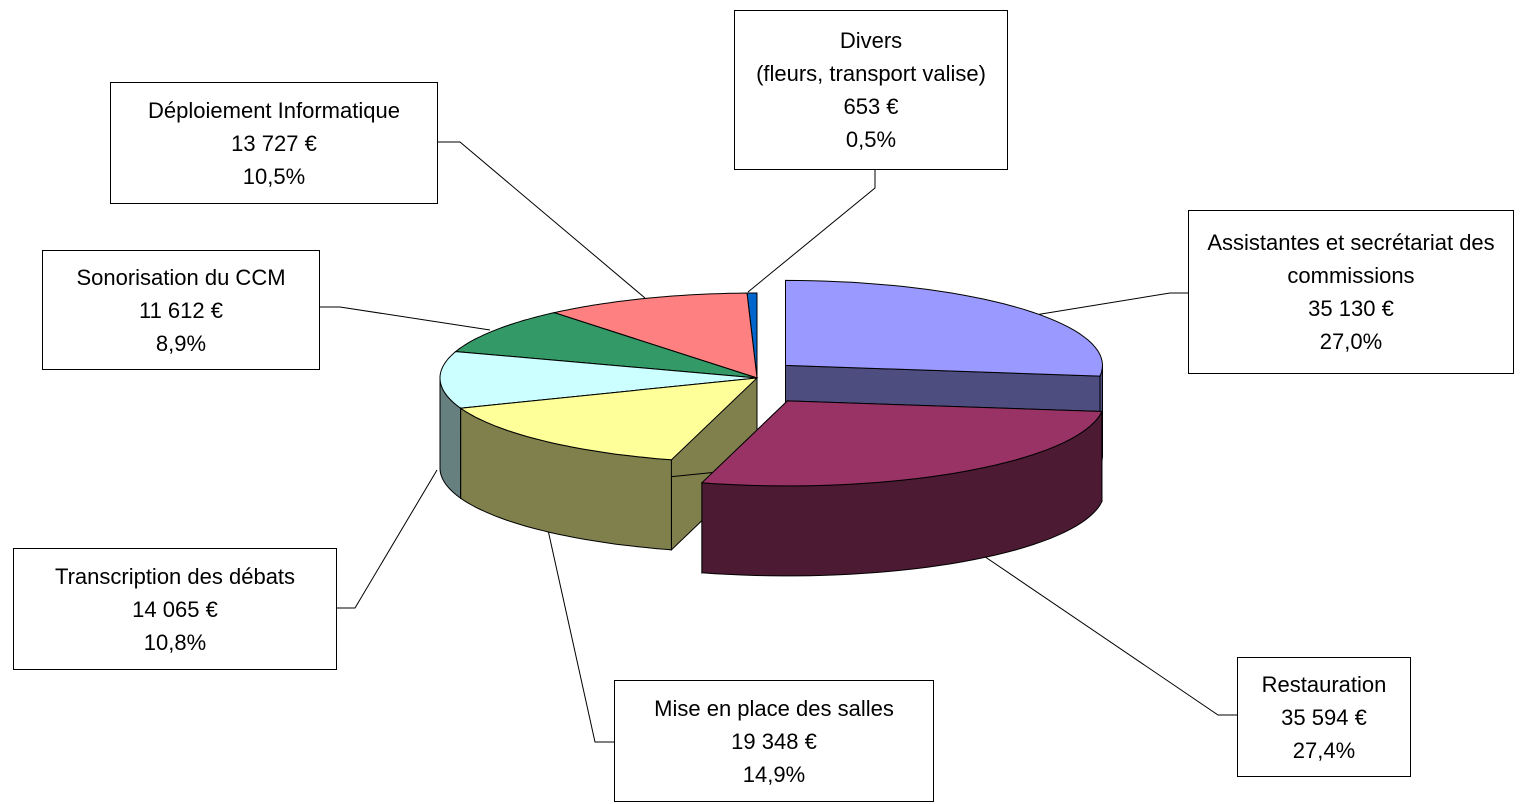 The image size is (1520, 804). Describe the element at coordinates (274, 110) in the screenshot. I see `label-name: Déploiement Informatique` at that location.